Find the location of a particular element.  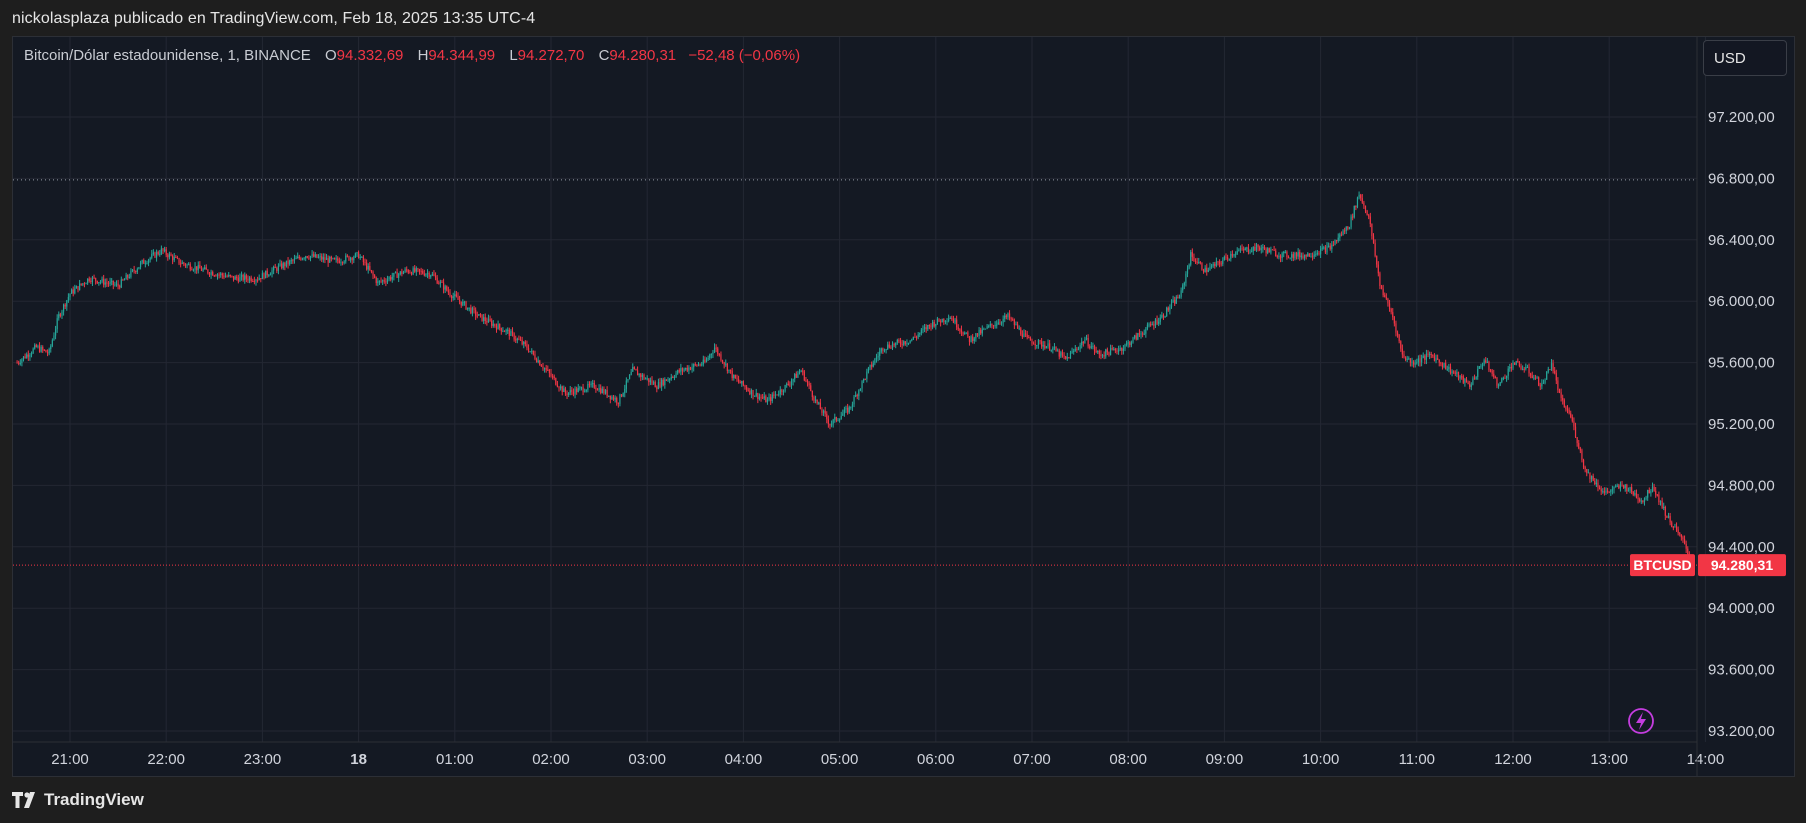

x-tick-label: 09:00 is located at coordinates (1225, 759).